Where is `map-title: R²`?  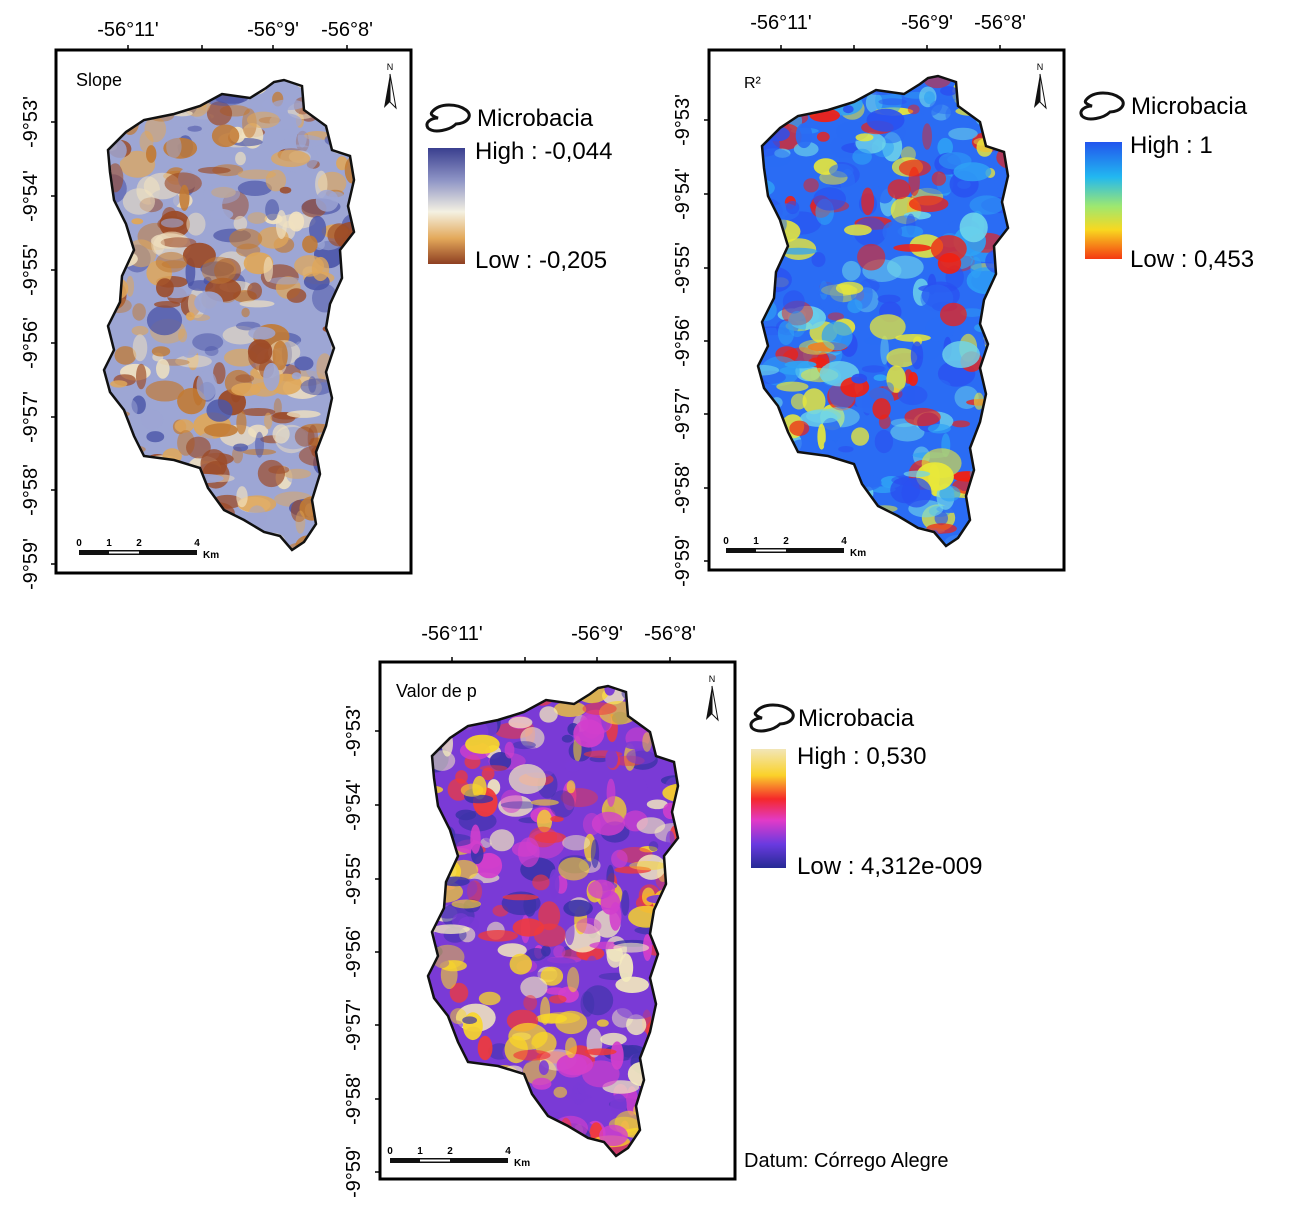
map-title: R² is located at coordinates (753, 83).